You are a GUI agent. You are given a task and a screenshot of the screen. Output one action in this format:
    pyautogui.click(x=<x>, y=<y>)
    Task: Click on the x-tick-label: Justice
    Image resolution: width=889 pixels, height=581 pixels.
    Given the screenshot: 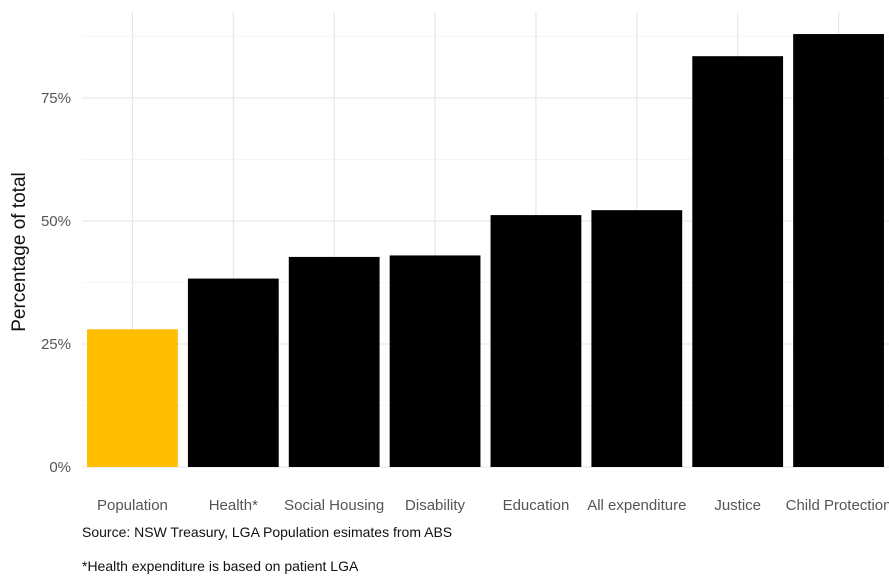 What is the action you would take?
    pyautogui.click(x=737, y=505)
    